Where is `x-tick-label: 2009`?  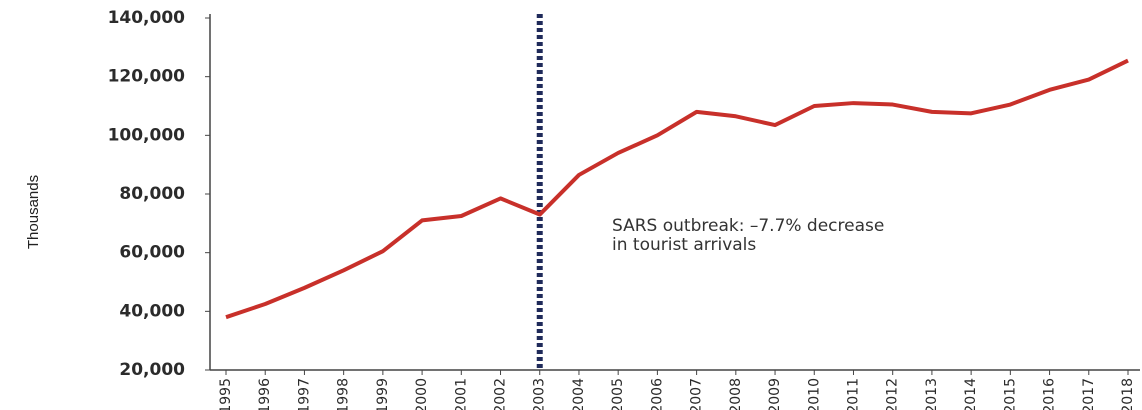 x-tick-label: 2009 is located at coordinates (775, 394).